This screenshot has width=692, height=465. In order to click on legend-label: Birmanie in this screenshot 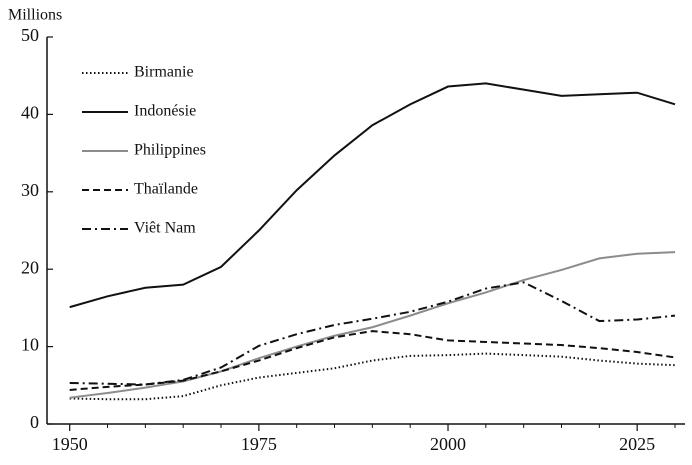, I will do `click(164, 72)`.